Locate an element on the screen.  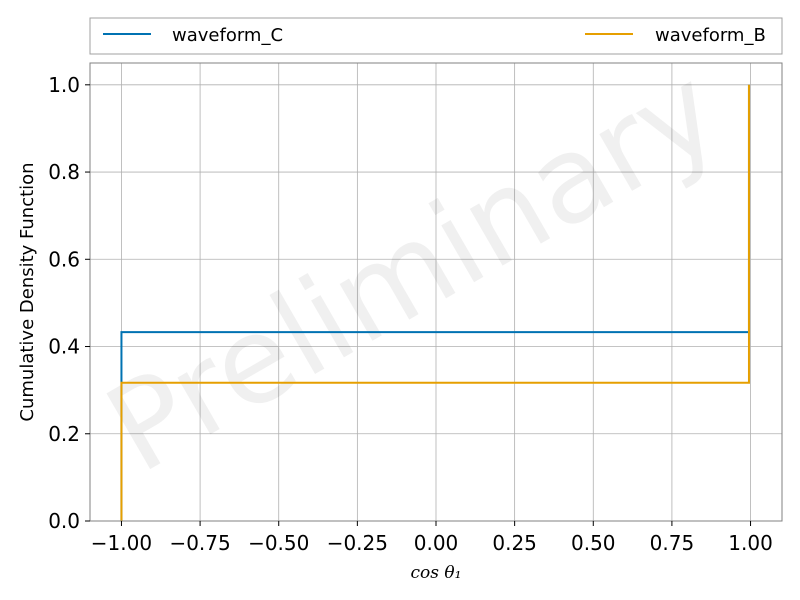
legend-label-waveform-b: waveform_B is located at coordinates (710, 35).